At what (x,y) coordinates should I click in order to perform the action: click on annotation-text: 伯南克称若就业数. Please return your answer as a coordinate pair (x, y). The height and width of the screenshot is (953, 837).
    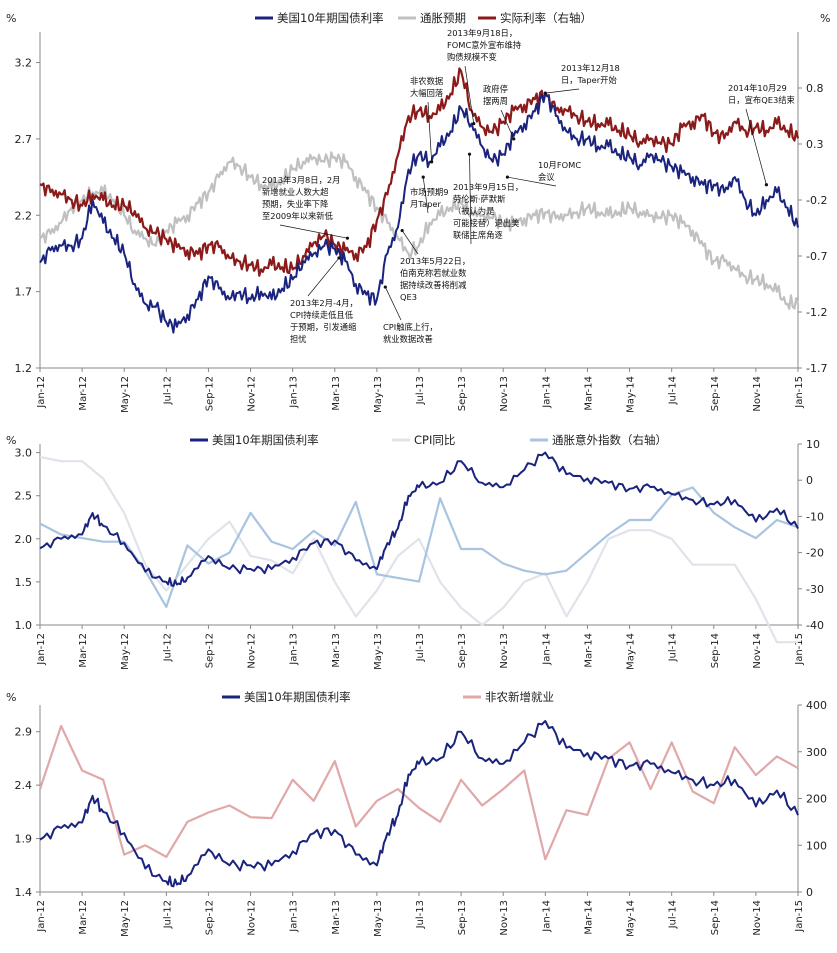
    Looking at the image, I should click on (433, 273).